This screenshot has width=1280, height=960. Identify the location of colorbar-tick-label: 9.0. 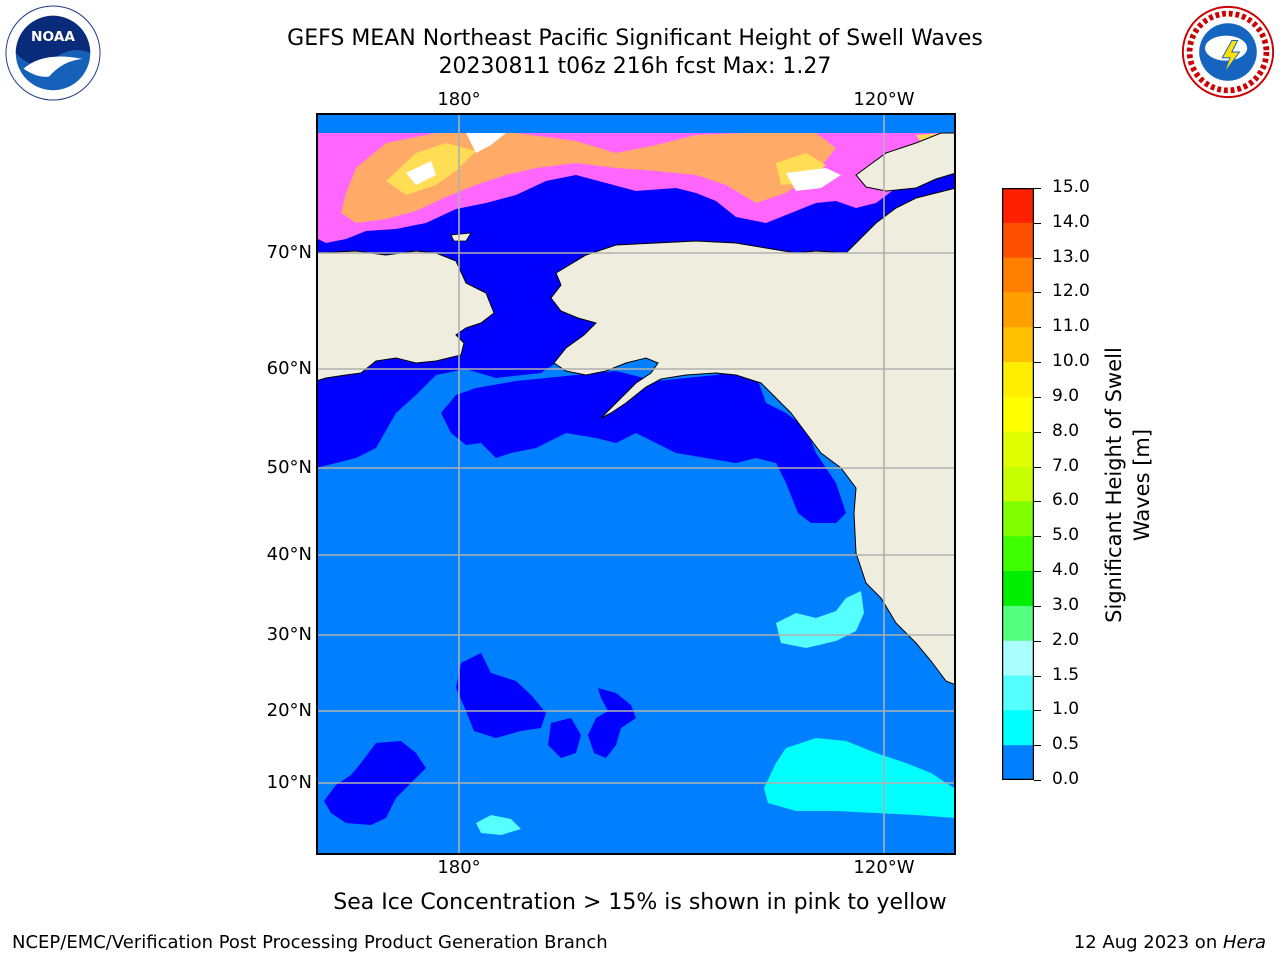
(1066, 395).